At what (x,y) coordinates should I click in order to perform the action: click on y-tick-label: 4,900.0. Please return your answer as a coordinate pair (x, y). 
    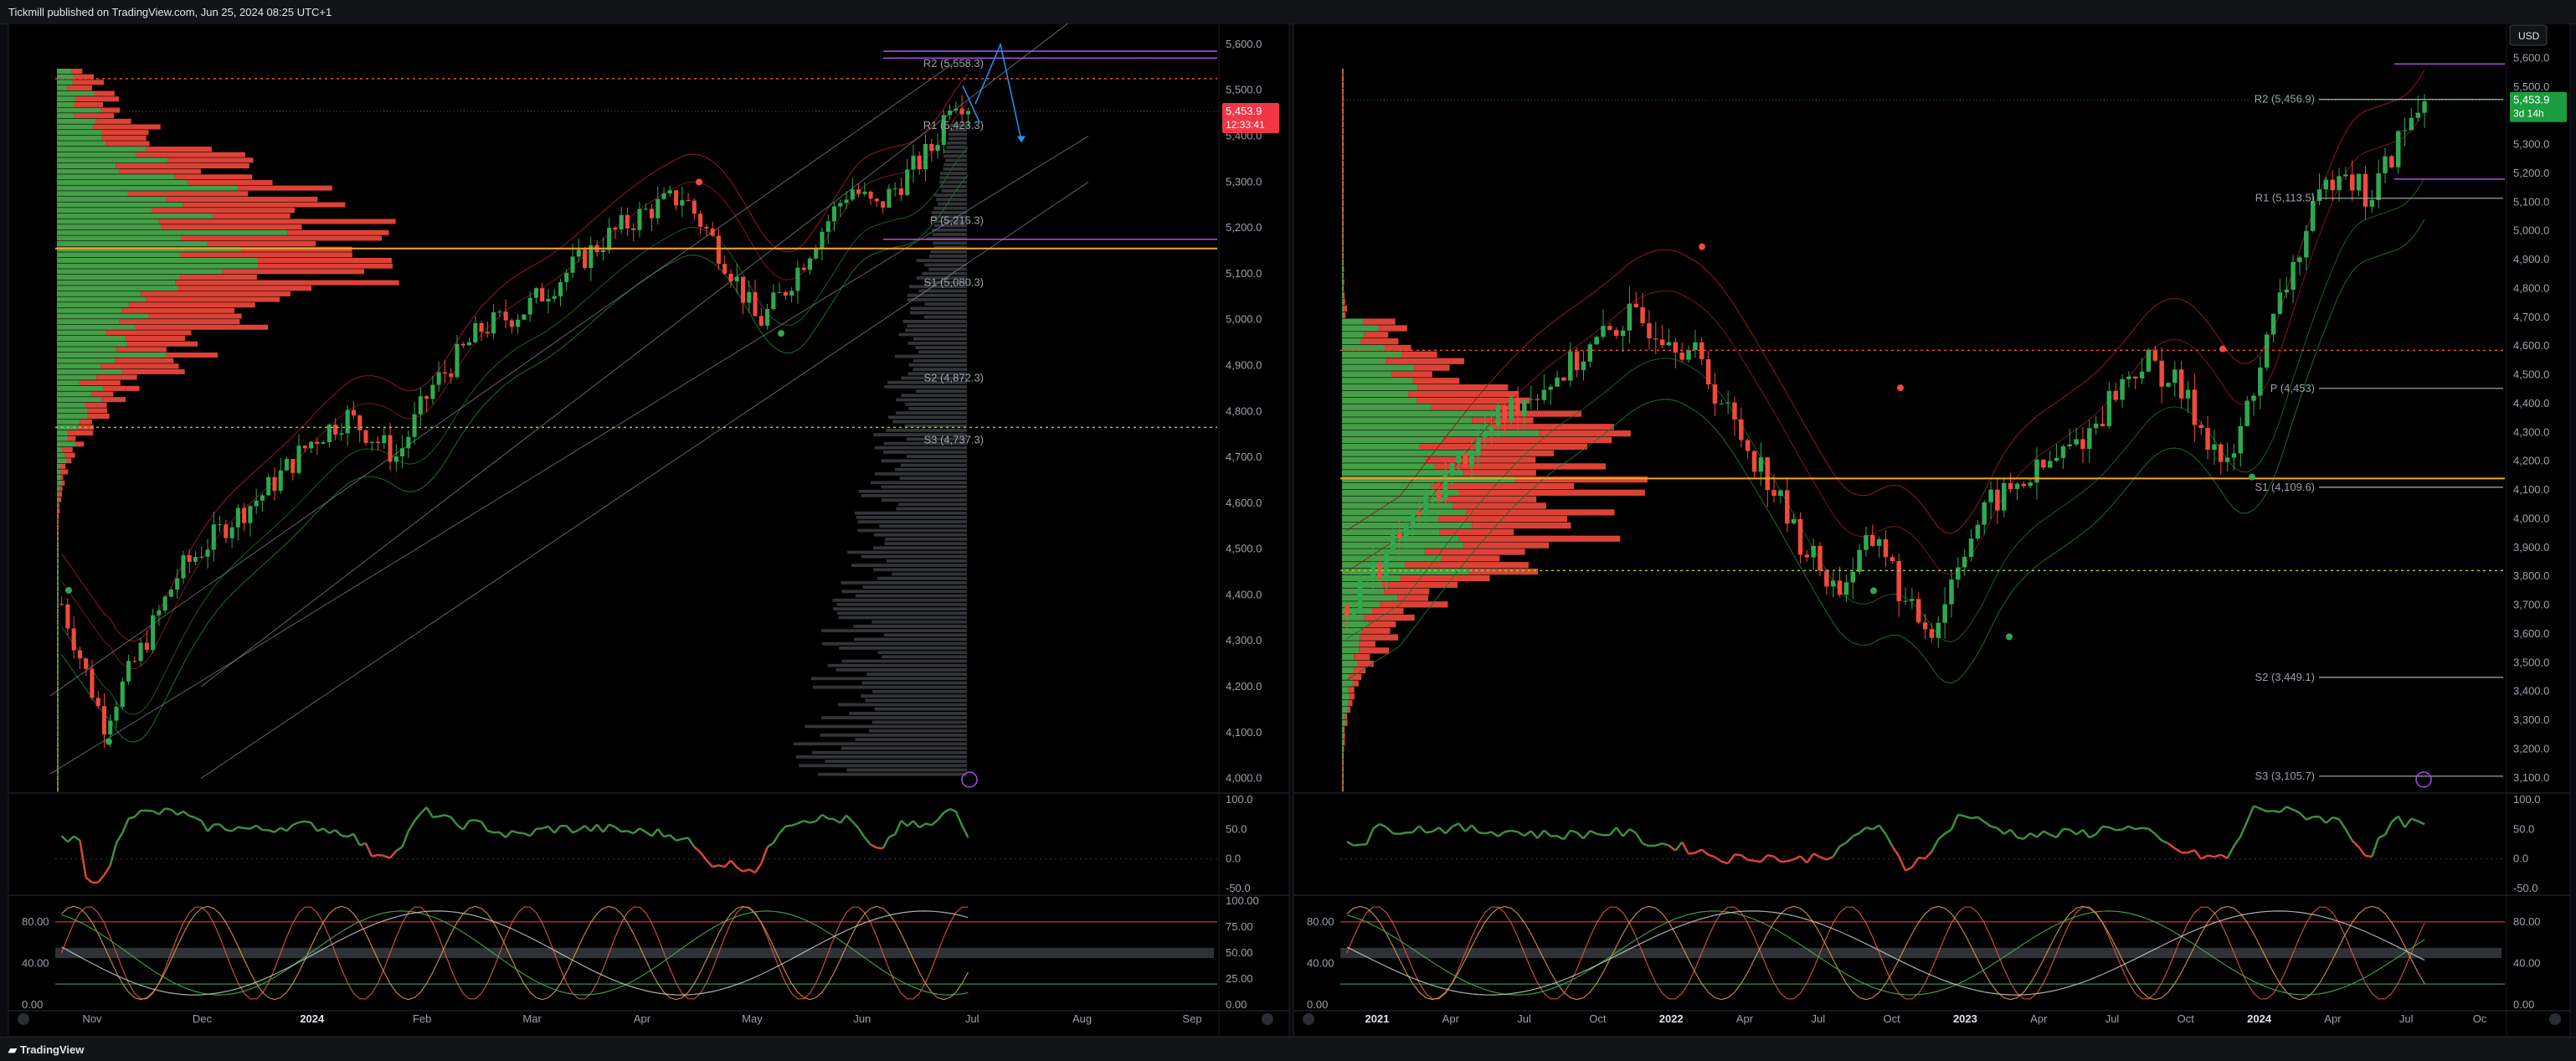
    Looking at the image, I should click on (2531, 259).